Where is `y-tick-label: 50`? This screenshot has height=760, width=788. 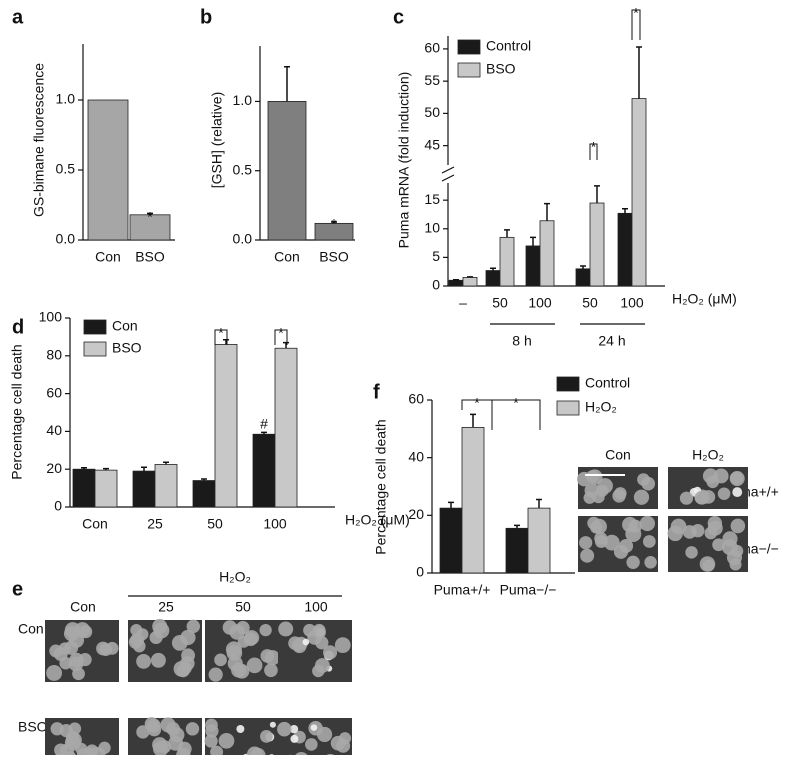
y-tick-label: 50 is located at coordinates (432, 112).